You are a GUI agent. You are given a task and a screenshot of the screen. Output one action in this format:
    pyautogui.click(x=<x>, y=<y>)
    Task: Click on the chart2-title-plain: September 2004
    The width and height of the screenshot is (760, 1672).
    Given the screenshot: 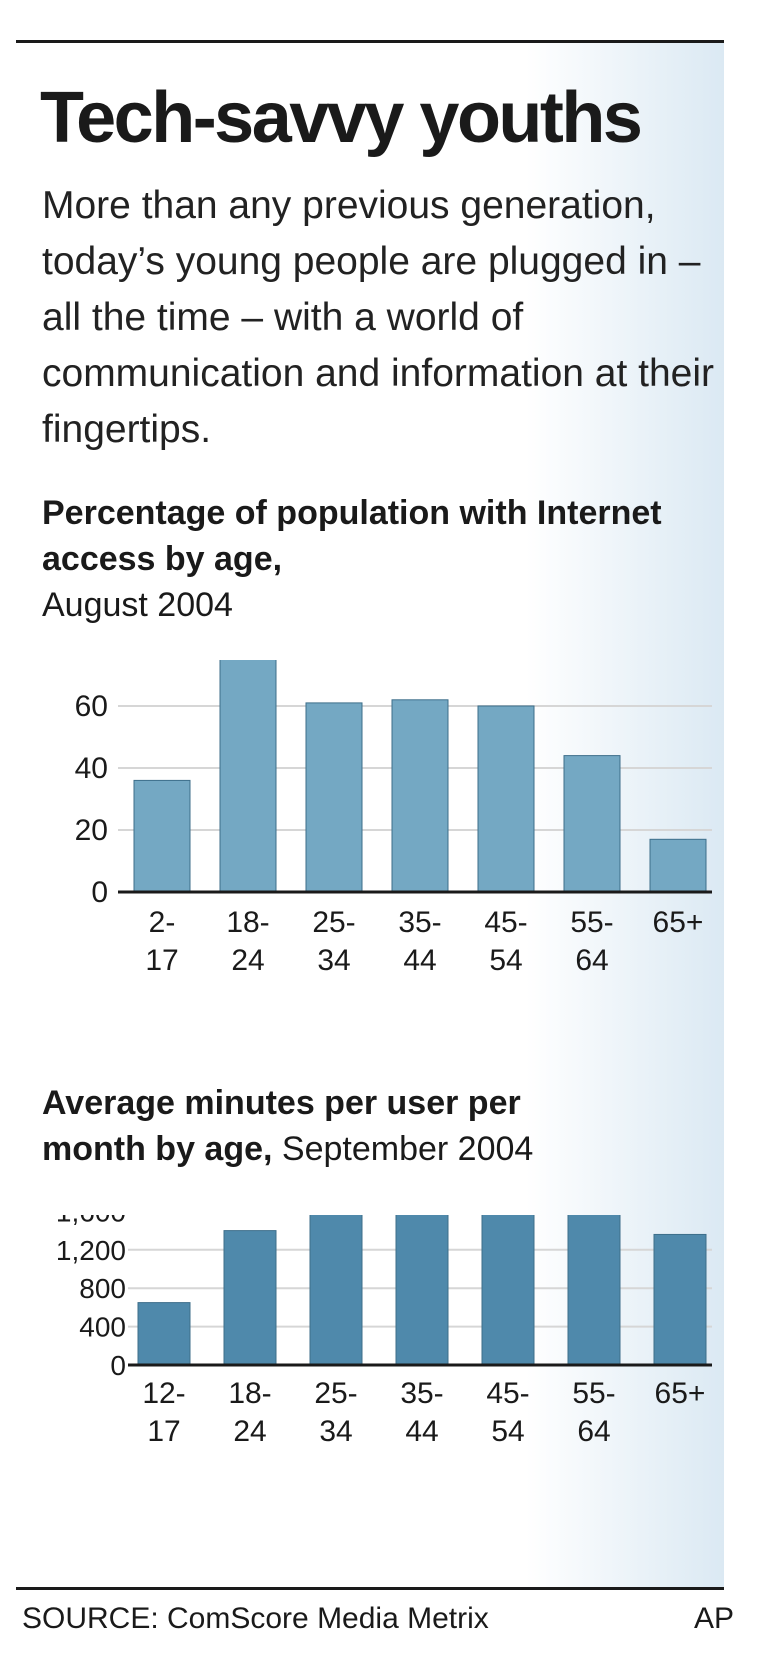 What is the action you would take?
    pyautogui.click(x=407, y=1149)
    